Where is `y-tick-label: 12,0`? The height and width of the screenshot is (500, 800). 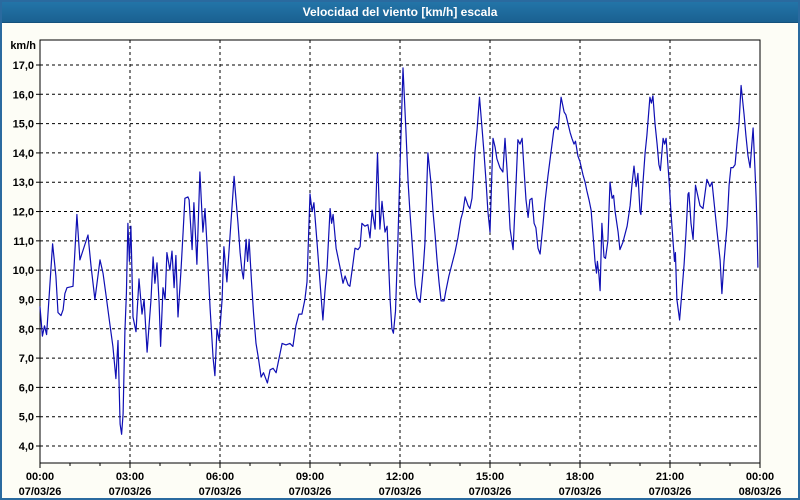
y-tick-label: 12,0 is located at coordinates (23, 213).